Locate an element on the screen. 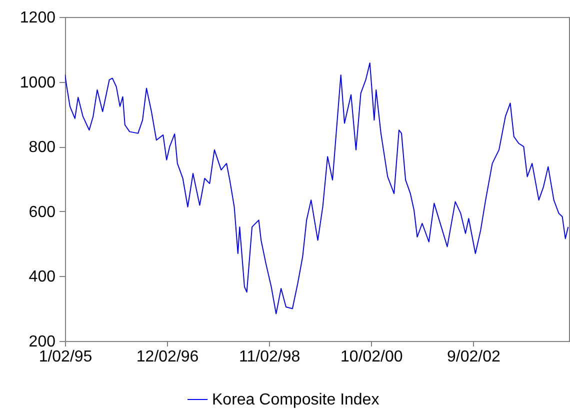 This screenshot has width=570, height=414. x-tick-label: 10/02/00 is located at coordinates (371, 357).